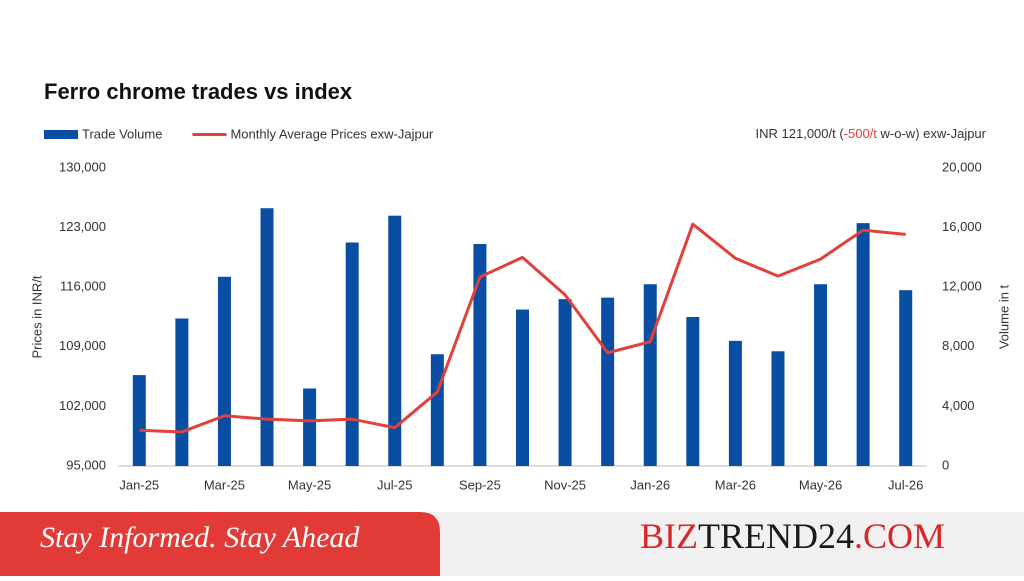 The image size is (1024, 581). I want to click on y-tick-label: 102,000, so click(82, 405).